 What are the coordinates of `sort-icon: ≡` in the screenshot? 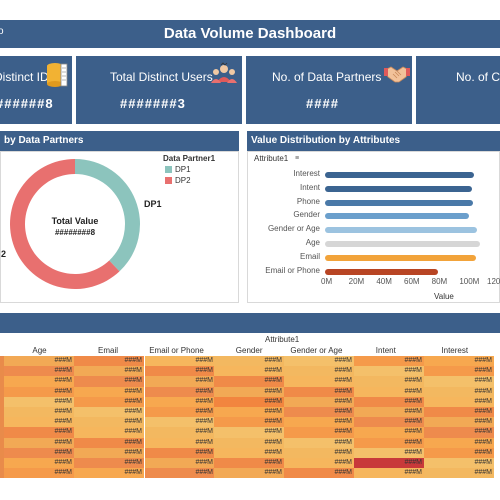 It's located at (297, 158).